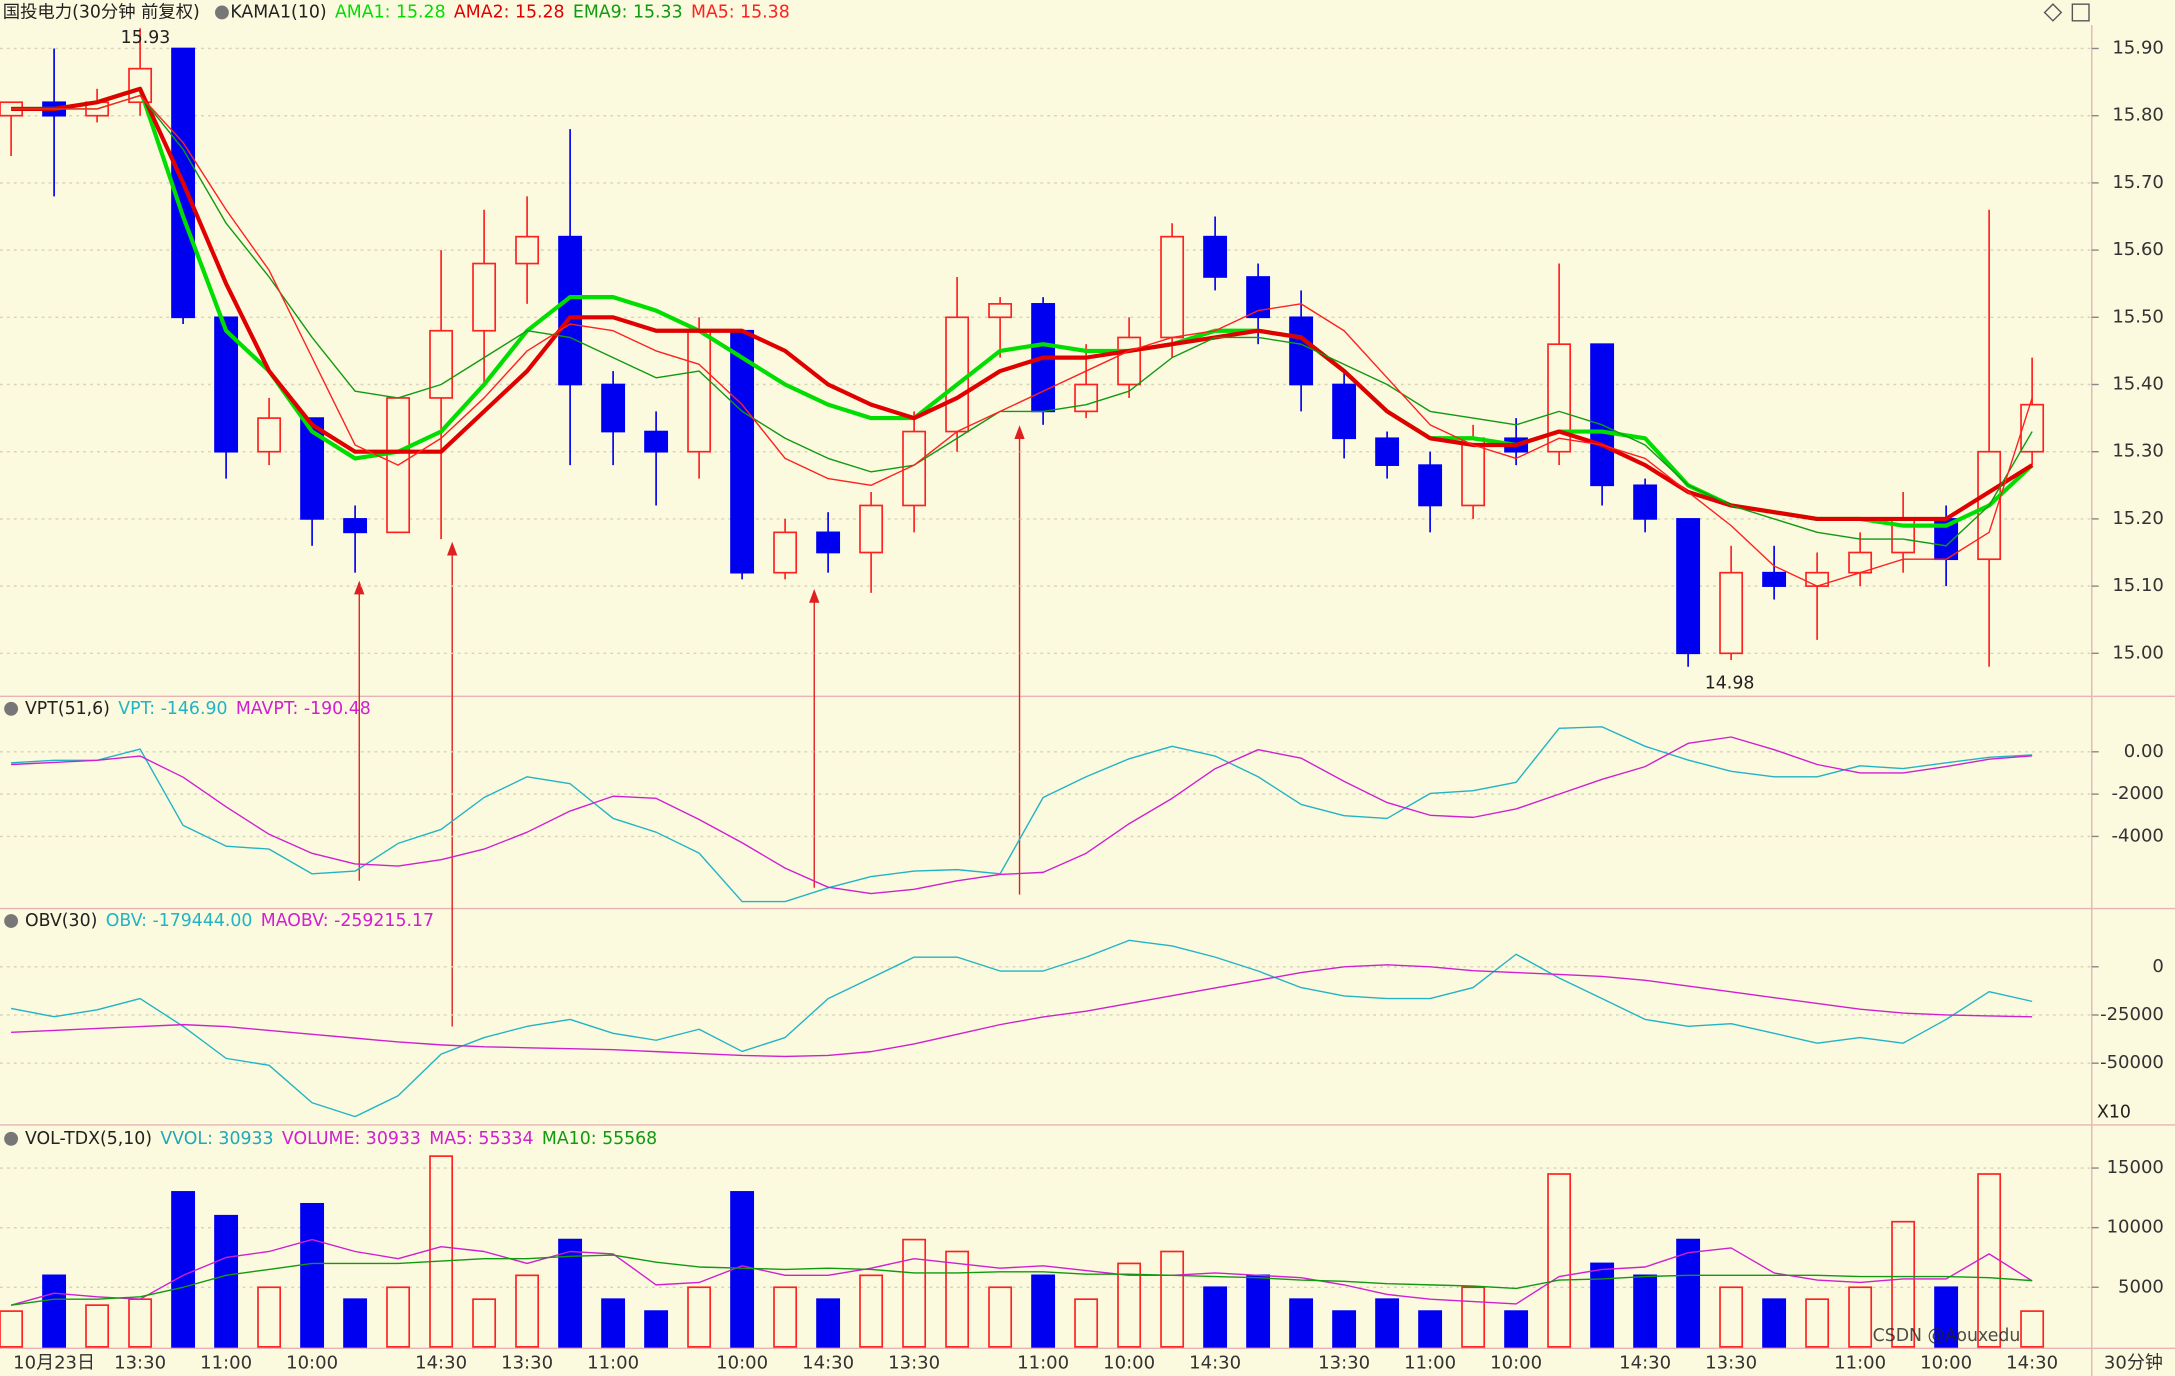 This screenshot has height=1376, width=2175. I want to click on panel-header: OBV(30) OBV: -179444.00 MAOBV: -259215.17, so click(229, 921).